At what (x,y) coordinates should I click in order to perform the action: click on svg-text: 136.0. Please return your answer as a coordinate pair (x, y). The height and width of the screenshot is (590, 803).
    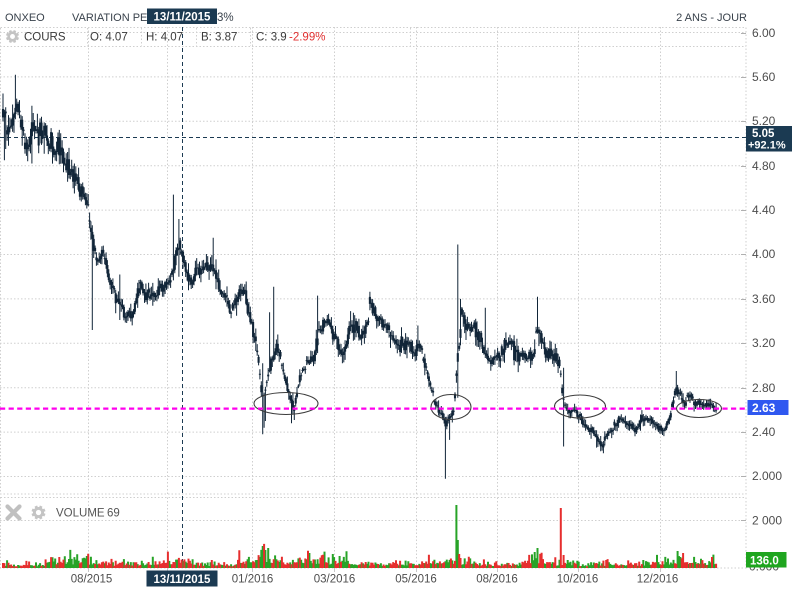
    Looking at the image, I should click on (764, 562).